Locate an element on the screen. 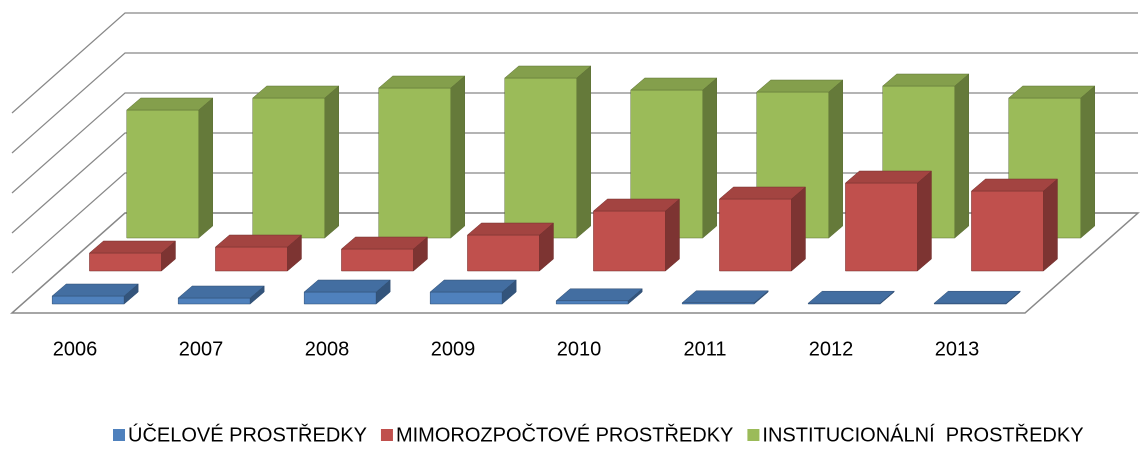 Image resolution: width=1142 pixels, height=450 pixels. x-tick-label: 2011 is located at coordinates (704, 349).